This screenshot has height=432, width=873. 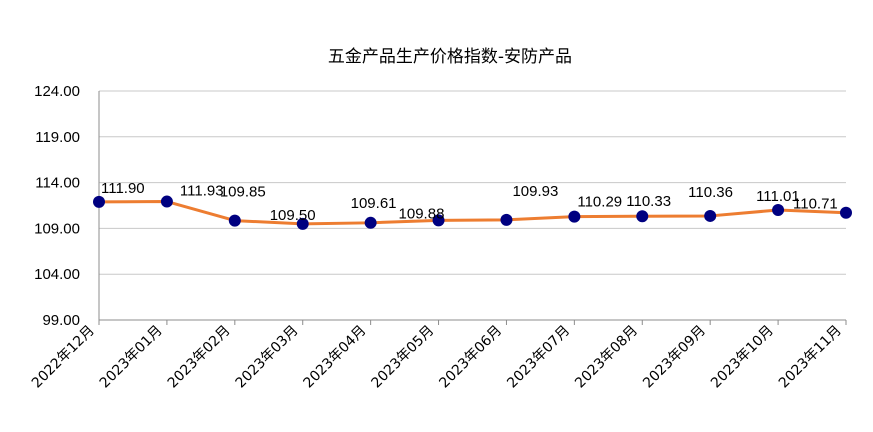 What do you see at coordinates (63, 357) in the screenshot?
I see `x-tick-label: 2022年12月` at bounding box center [63, 357].